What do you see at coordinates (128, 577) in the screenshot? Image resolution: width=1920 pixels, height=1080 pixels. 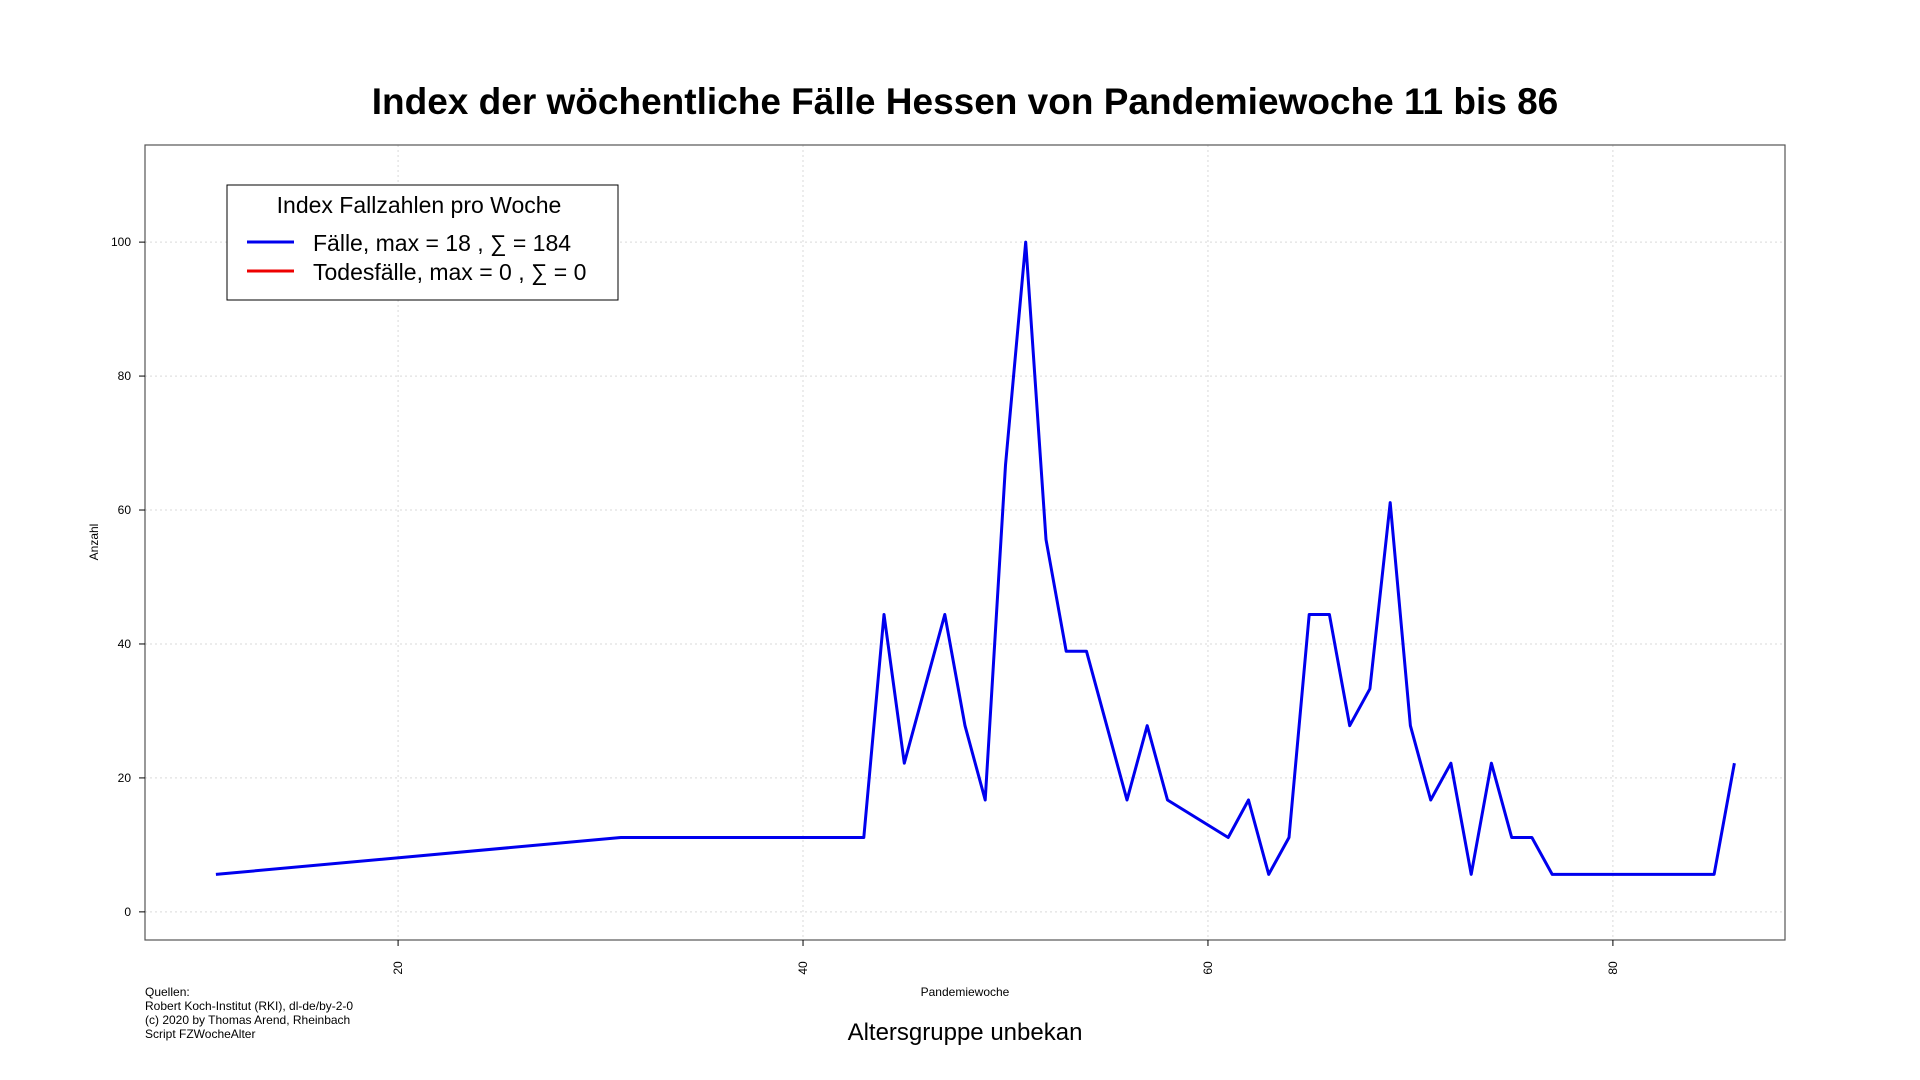 I see `y-axis: 0 20 40 60 80 100` at bounding box center [128, 577].